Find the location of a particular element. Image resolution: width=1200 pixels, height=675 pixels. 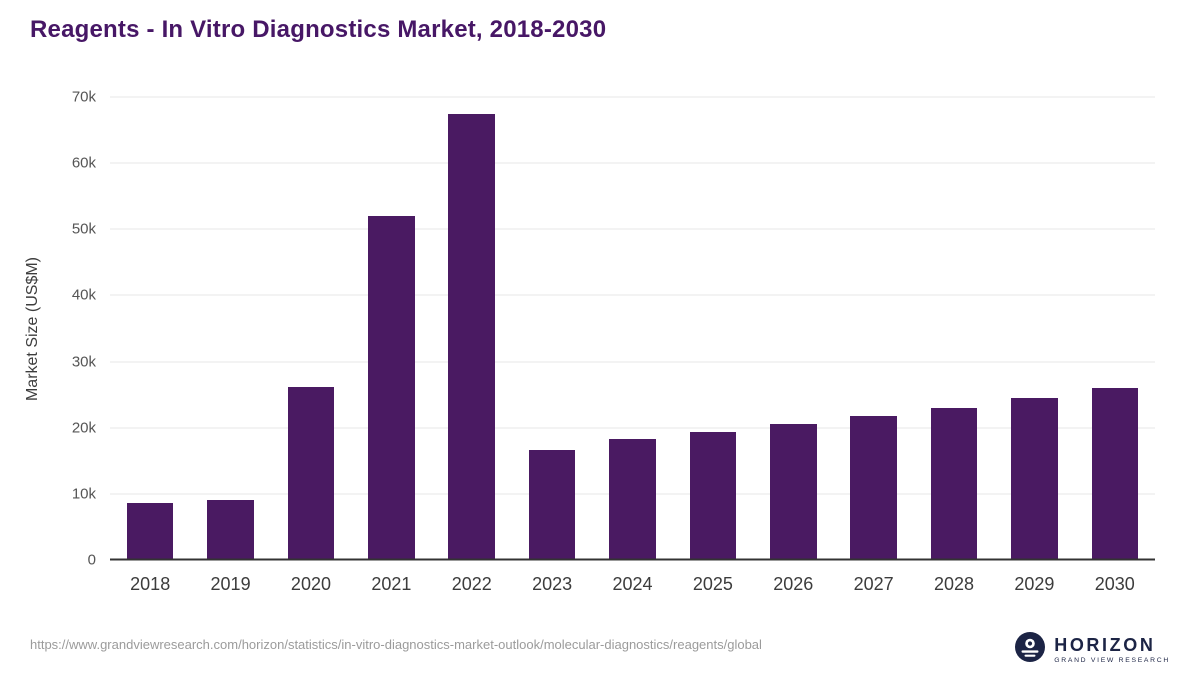

y-tick-label-60k: 60k is located at coordinates (83, 163).